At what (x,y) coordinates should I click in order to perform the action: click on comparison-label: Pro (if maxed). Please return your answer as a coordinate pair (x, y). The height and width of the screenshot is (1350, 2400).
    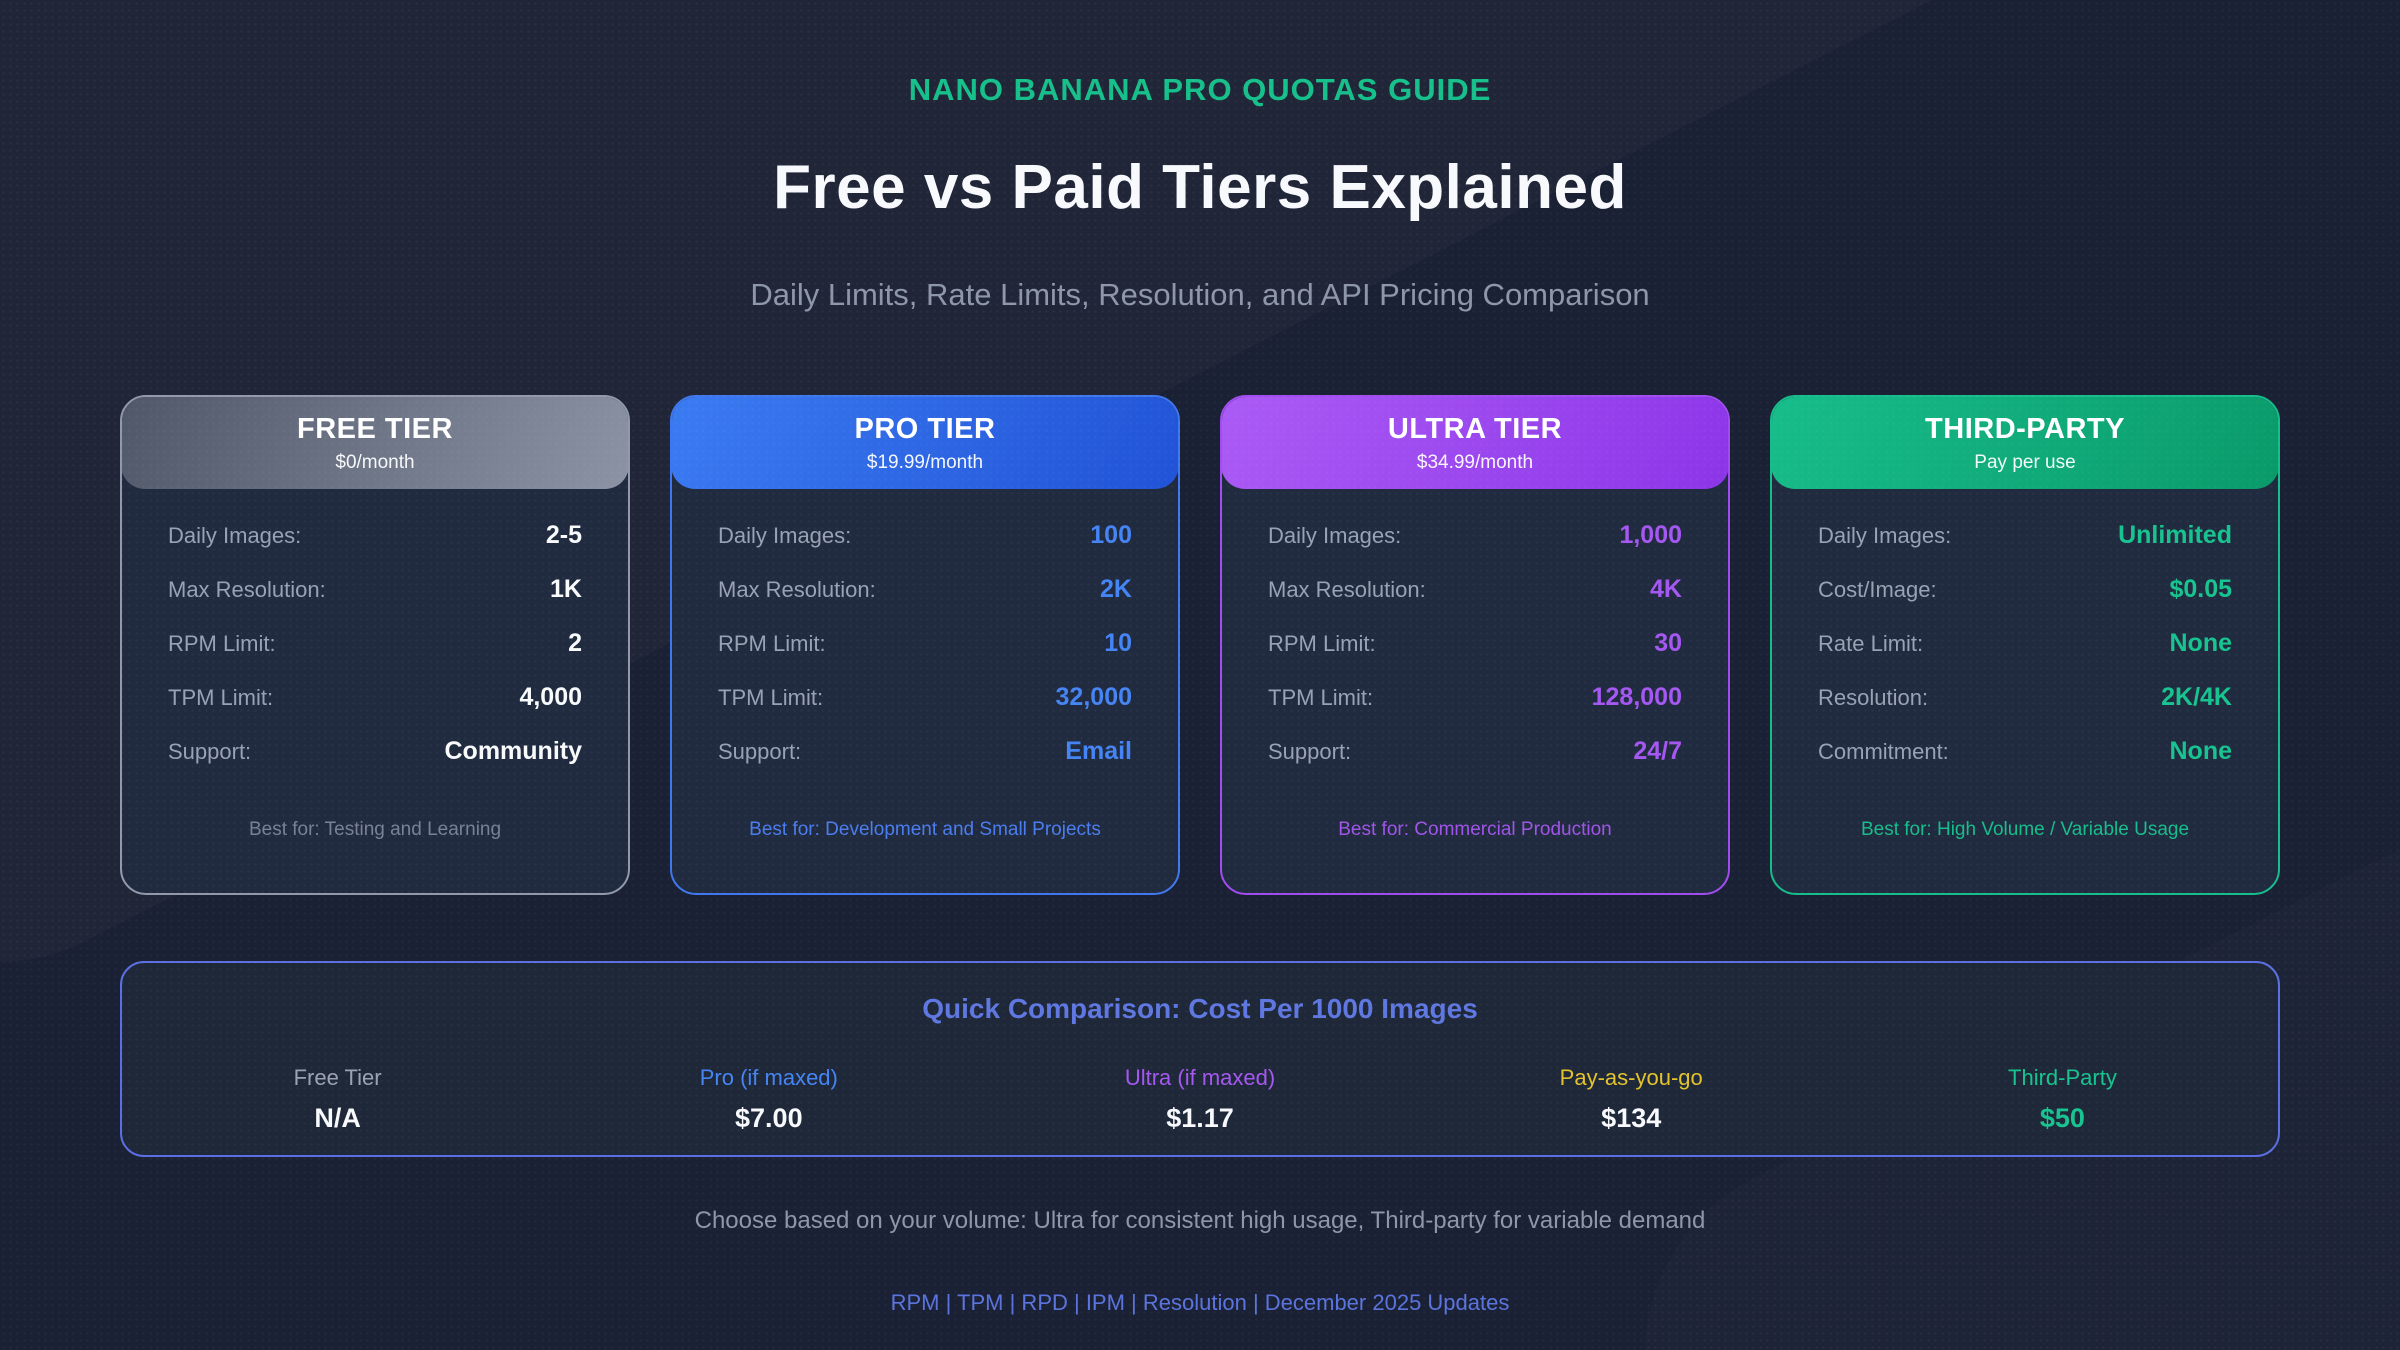
    Looking at the image, I should click on (768, 1077).